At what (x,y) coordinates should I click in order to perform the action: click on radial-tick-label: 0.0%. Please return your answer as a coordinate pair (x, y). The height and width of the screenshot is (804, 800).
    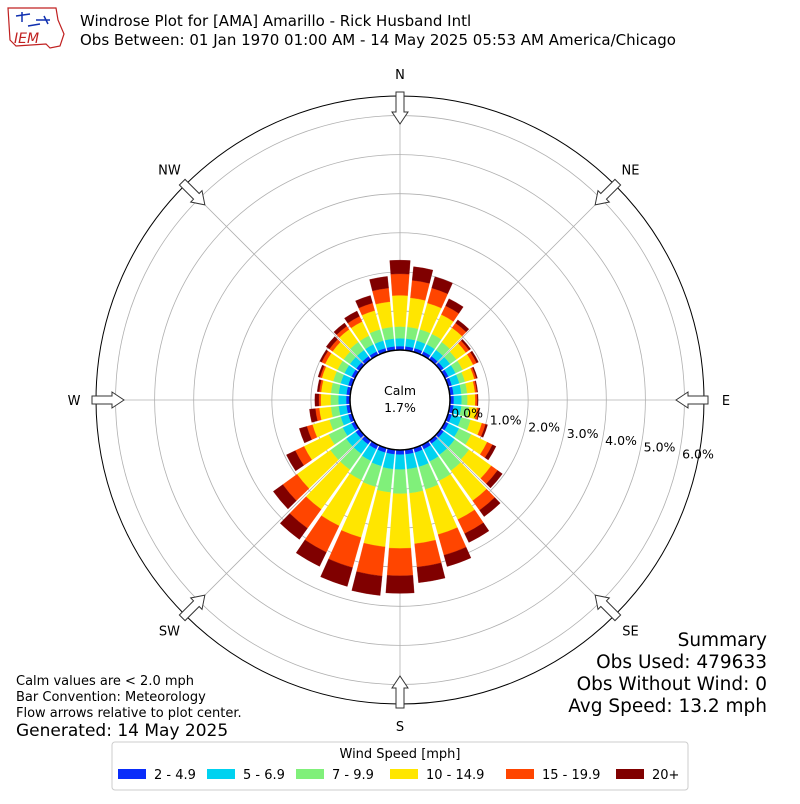
    Looking at the image, I should click on (467, 413).